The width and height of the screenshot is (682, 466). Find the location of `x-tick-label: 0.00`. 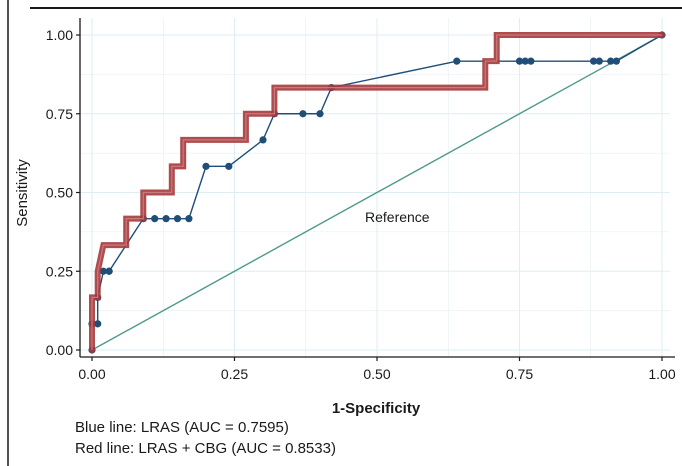

x-tick-label: 0.00 is located at coordinates (91, 374).